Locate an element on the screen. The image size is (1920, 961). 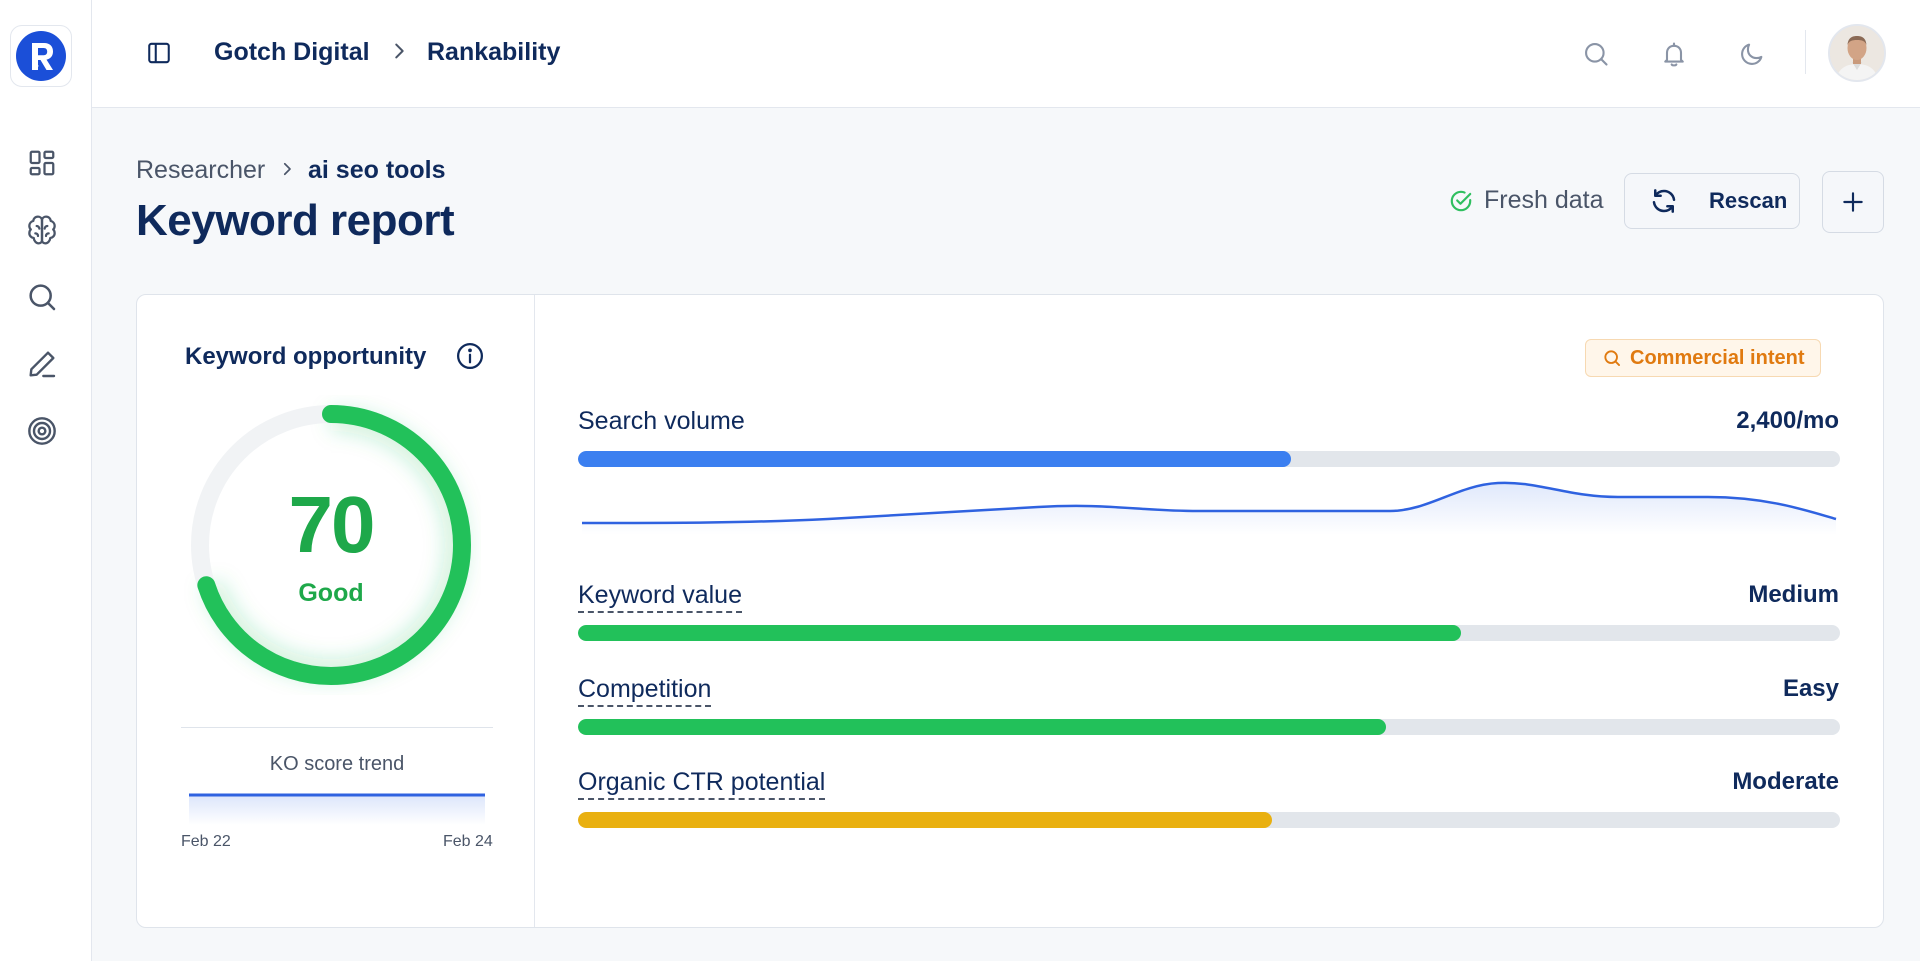
search-volume-bar is located at coordinates (1209, 459).